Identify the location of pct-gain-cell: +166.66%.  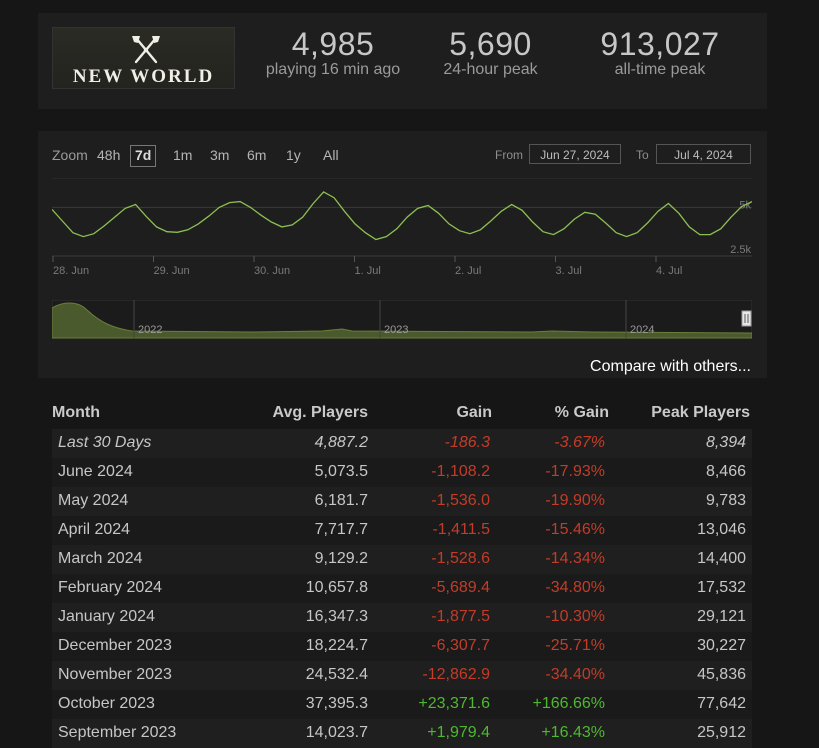
(568, 703).